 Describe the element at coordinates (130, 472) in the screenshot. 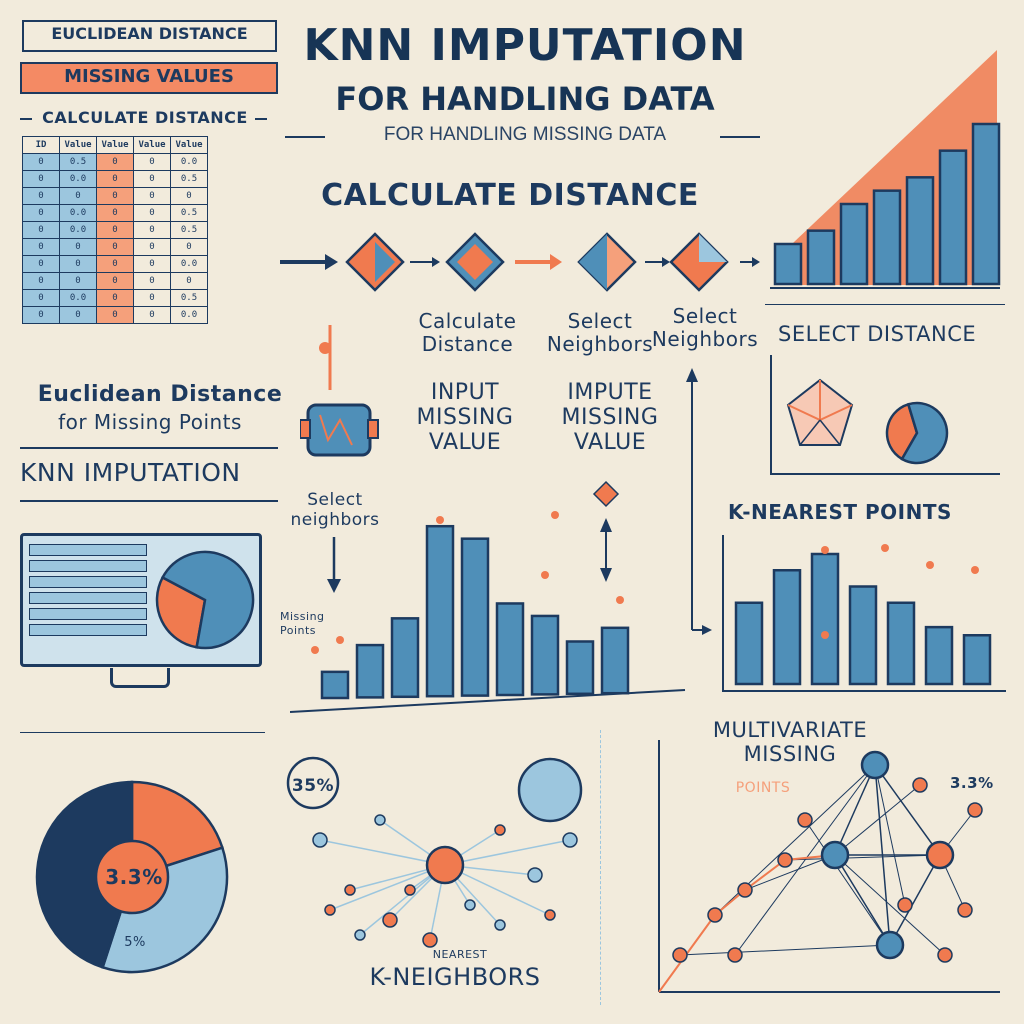

I see `knn-label: KNN IMPUTATION` at that location.